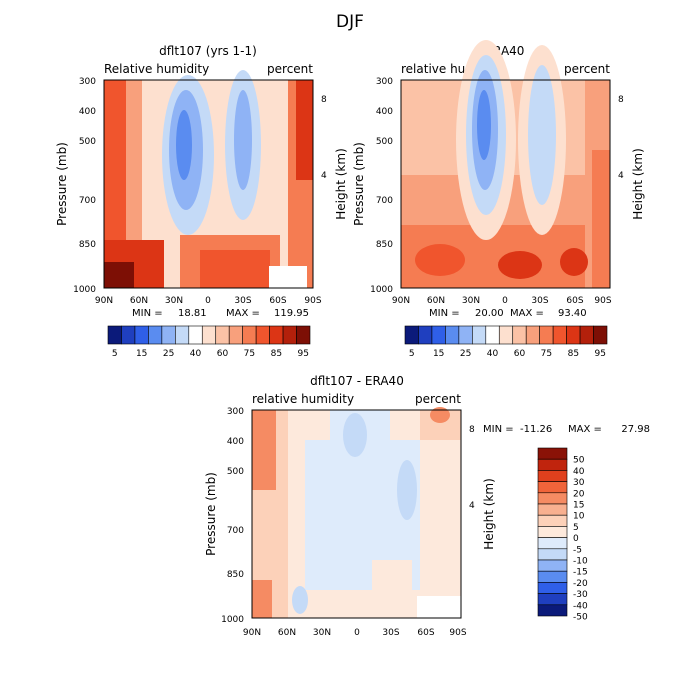 This screenshot has width=700, height=700. What do you see at coordinates (322, 633) in the screenshot?
I see `panel-difference-x-tick: 30N` at bounding box center [322, 633].